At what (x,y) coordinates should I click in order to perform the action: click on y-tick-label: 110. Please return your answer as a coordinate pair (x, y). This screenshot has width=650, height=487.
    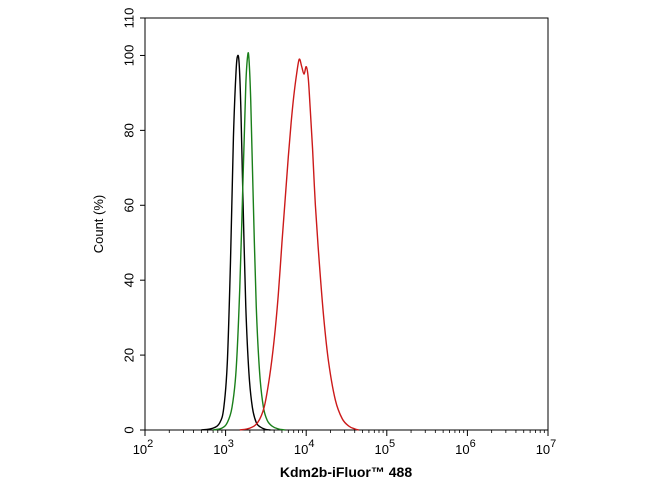
    Looking at the image, I should click on (129, 18).